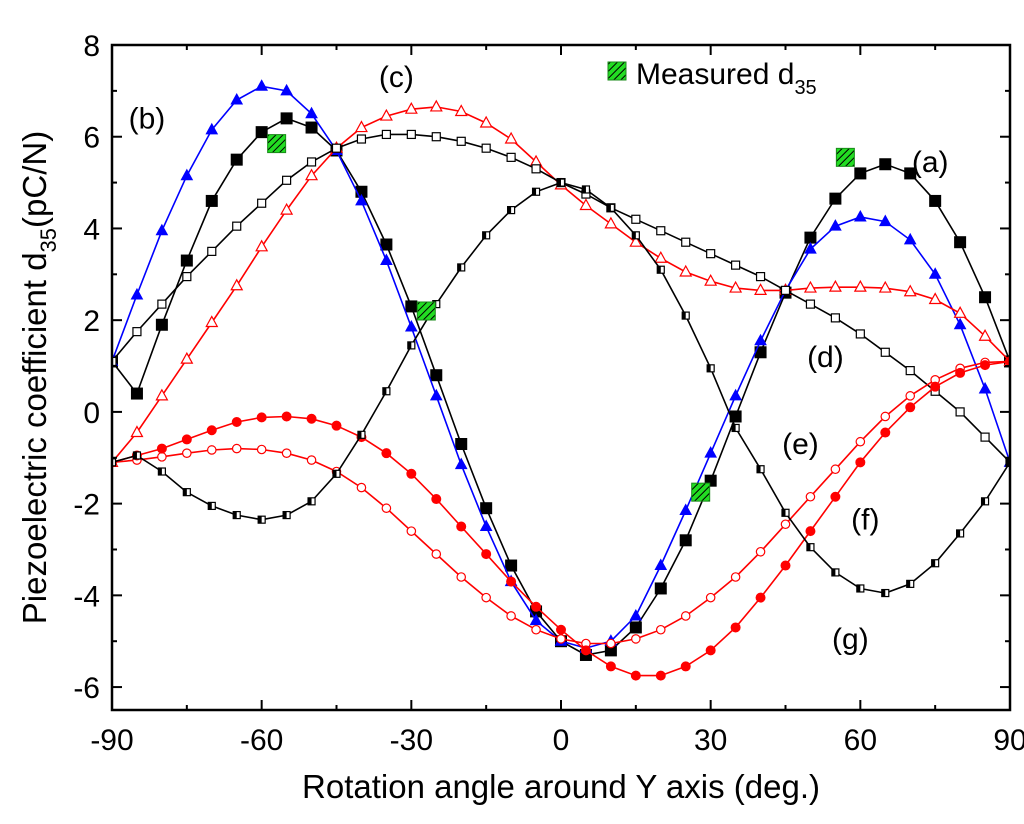 This screenshot has height=824, width=1024. What do you see at coordinates (561, 786) in the screenshot?
I see `x-axis-title: Rotation angle around Y axis (deg.)` at bounding box center [561, 786].